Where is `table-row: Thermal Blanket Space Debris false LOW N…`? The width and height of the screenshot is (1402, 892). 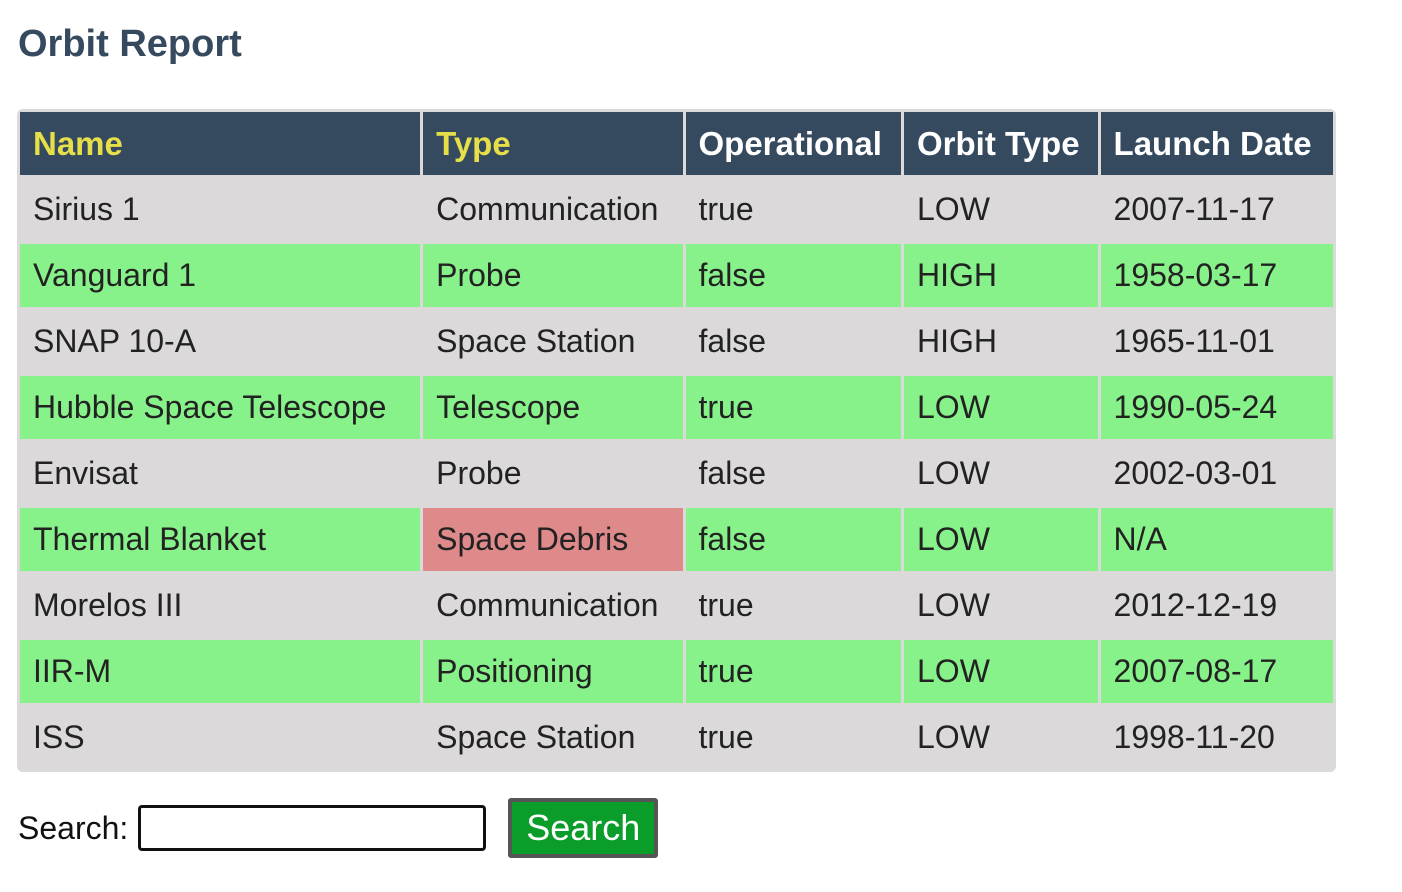 table-row: Thermal Blanket Space Debris false LOW N… is located at coordinates (676, 539).